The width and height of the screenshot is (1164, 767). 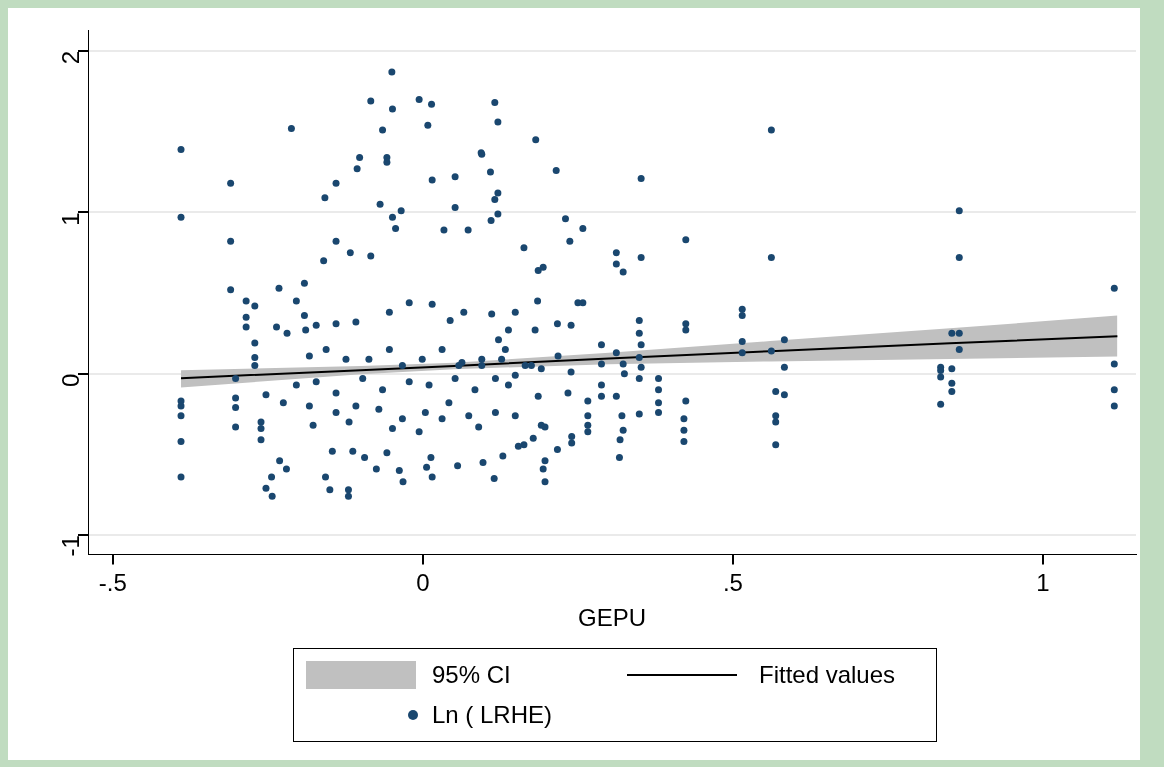 What do you see at coordinates (827, 675) in the screenshot?
I see `legend-label: Fitted values` at bounding box center [827, 675].